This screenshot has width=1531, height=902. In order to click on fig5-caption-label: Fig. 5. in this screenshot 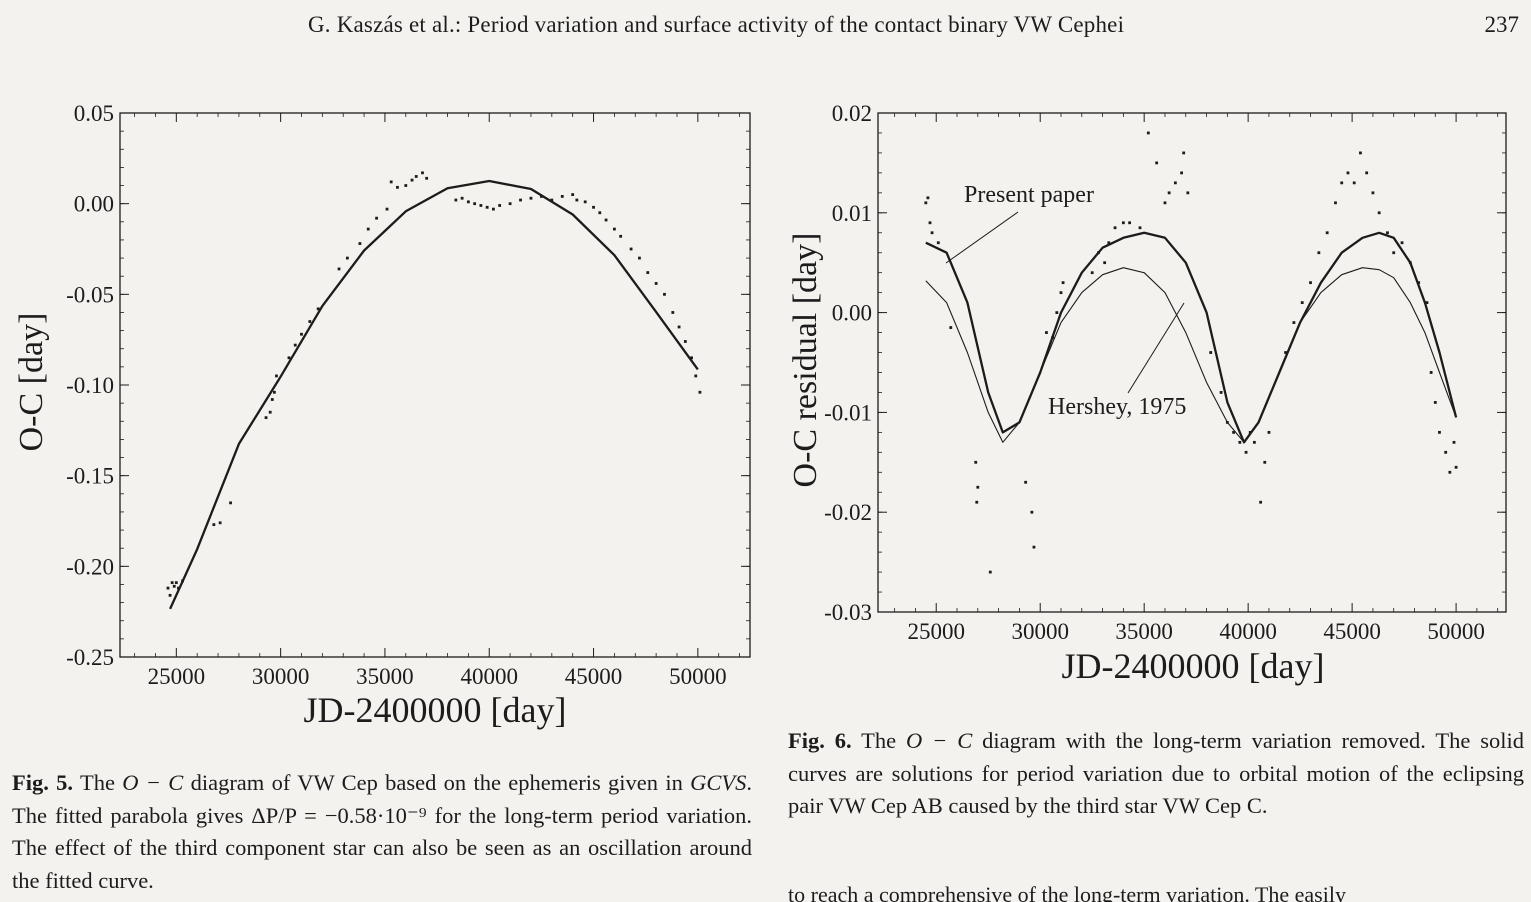, I will do `click(43, 782)`.